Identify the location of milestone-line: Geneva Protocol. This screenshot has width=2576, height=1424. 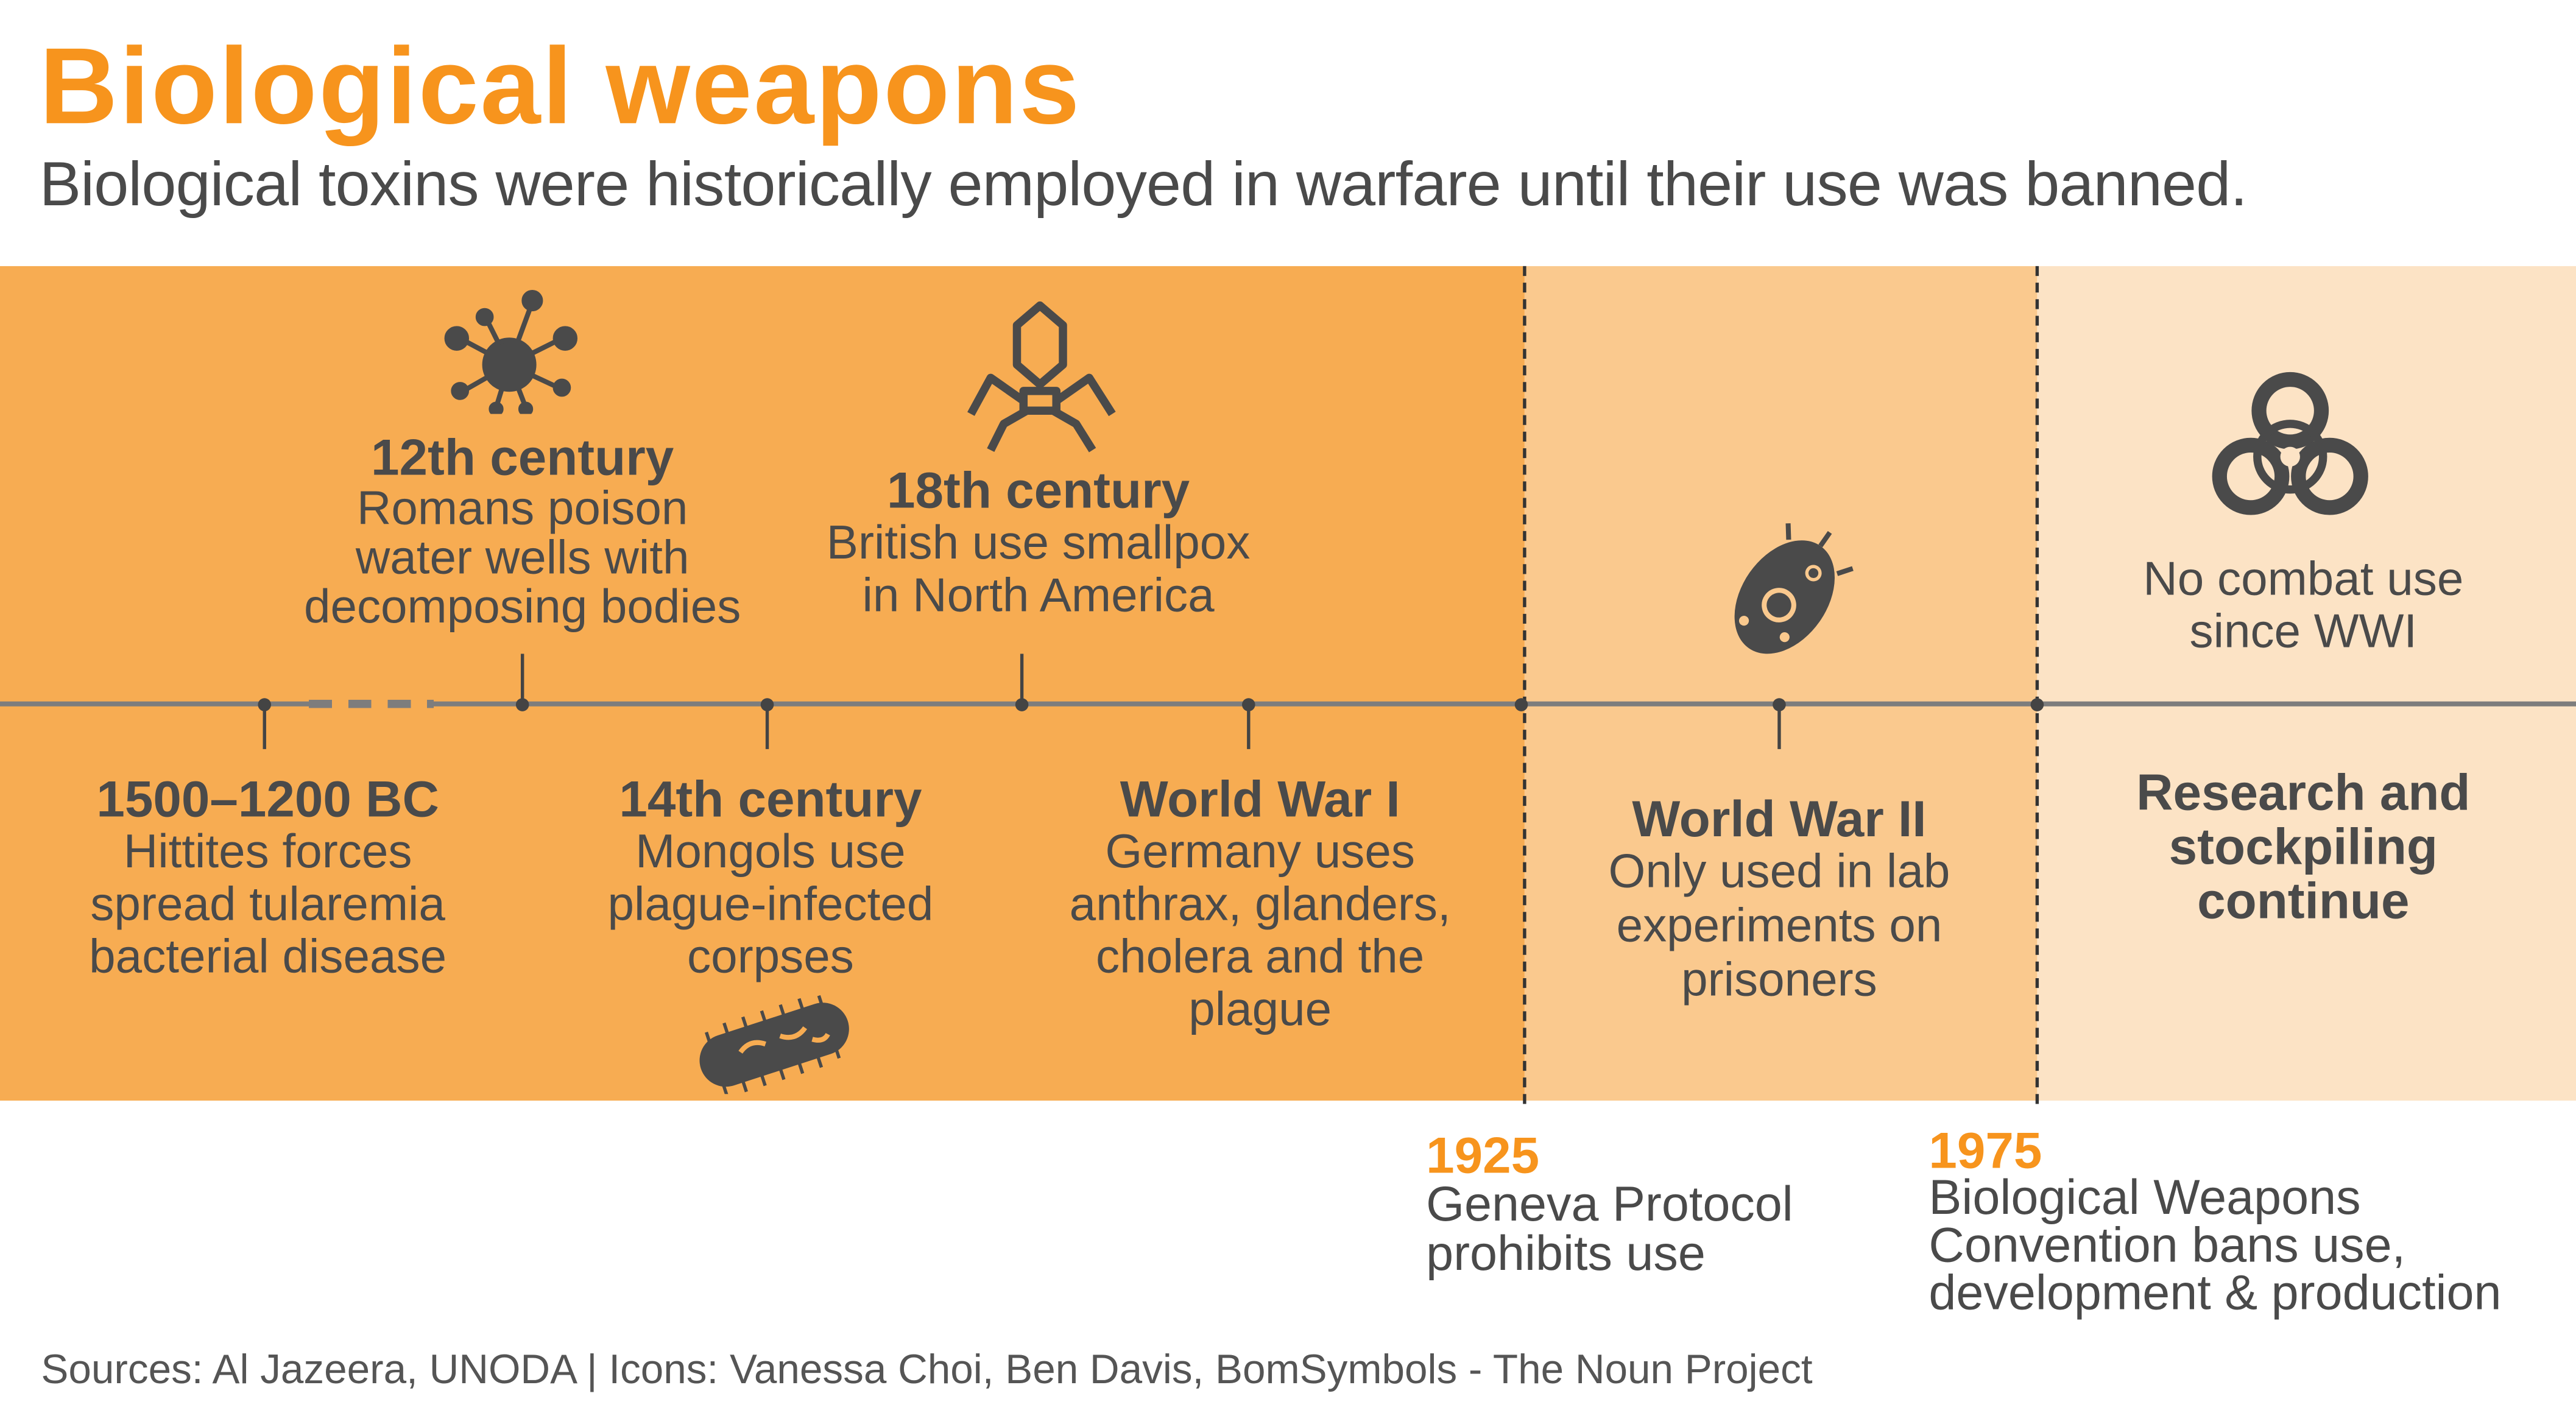
(1609, 1204).